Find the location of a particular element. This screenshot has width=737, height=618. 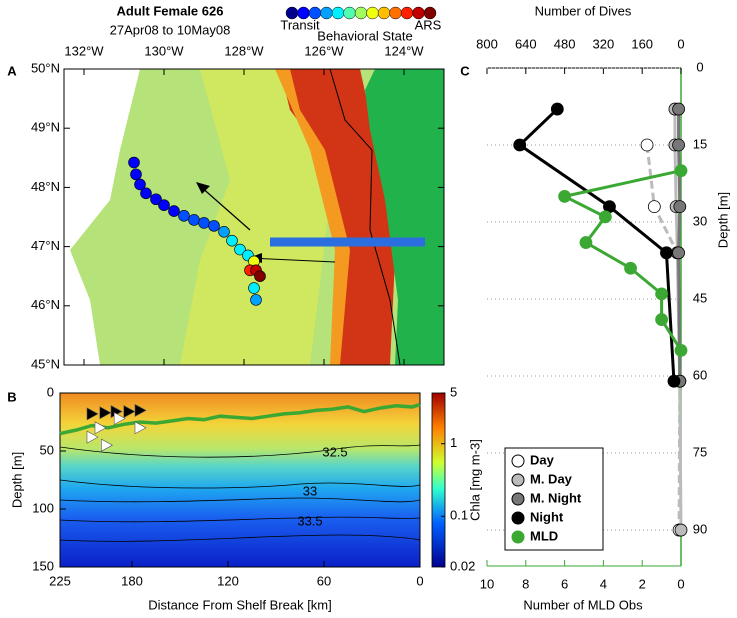

y-tick-label: 50°N is located at coordinates (45, 67).